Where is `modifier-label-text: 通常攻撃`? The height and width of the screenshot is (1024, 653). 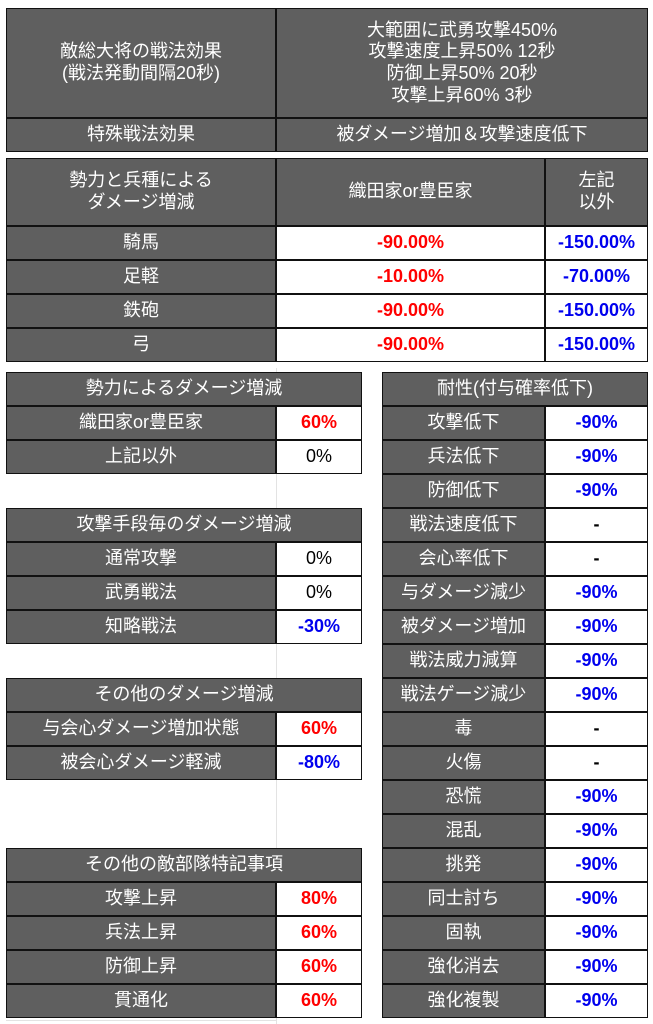
modifier-label-text: 通常攻撃 is located at coordinates (141, 558).